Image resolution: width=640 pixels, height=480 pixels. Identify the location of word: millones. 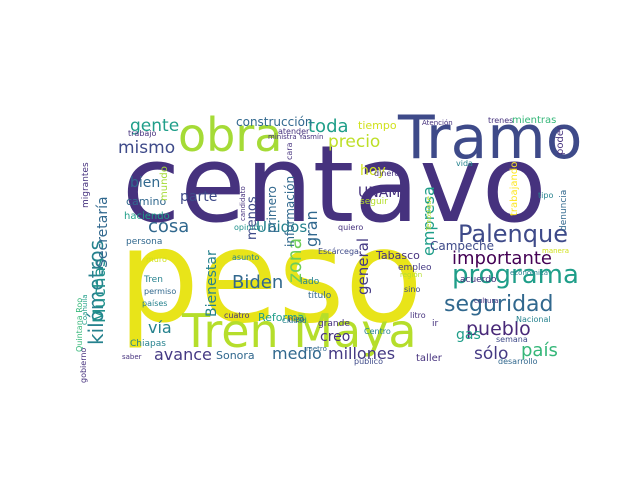
(362, 353).